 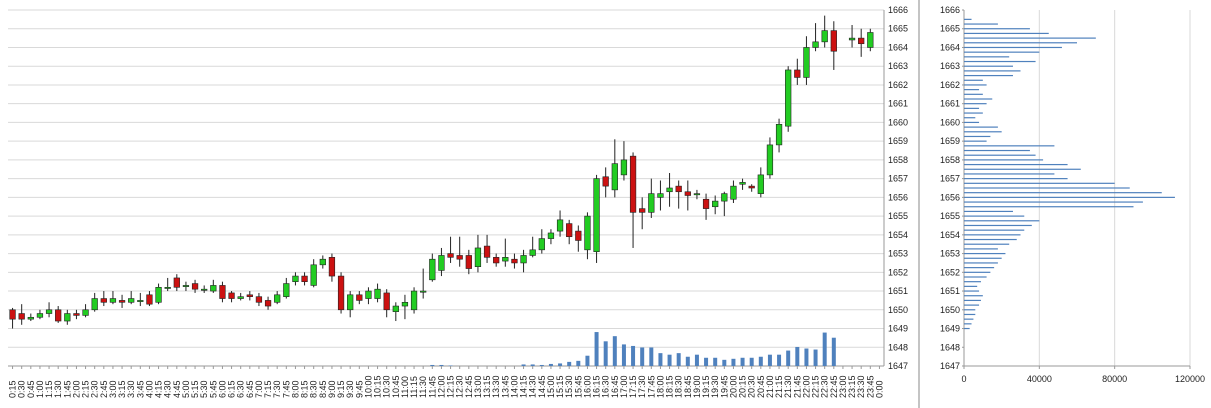 What do you see at coordinates (706, 386) in the screenshot?
I see `x-tick-label: 19:15` at bounding box center [706, 386].